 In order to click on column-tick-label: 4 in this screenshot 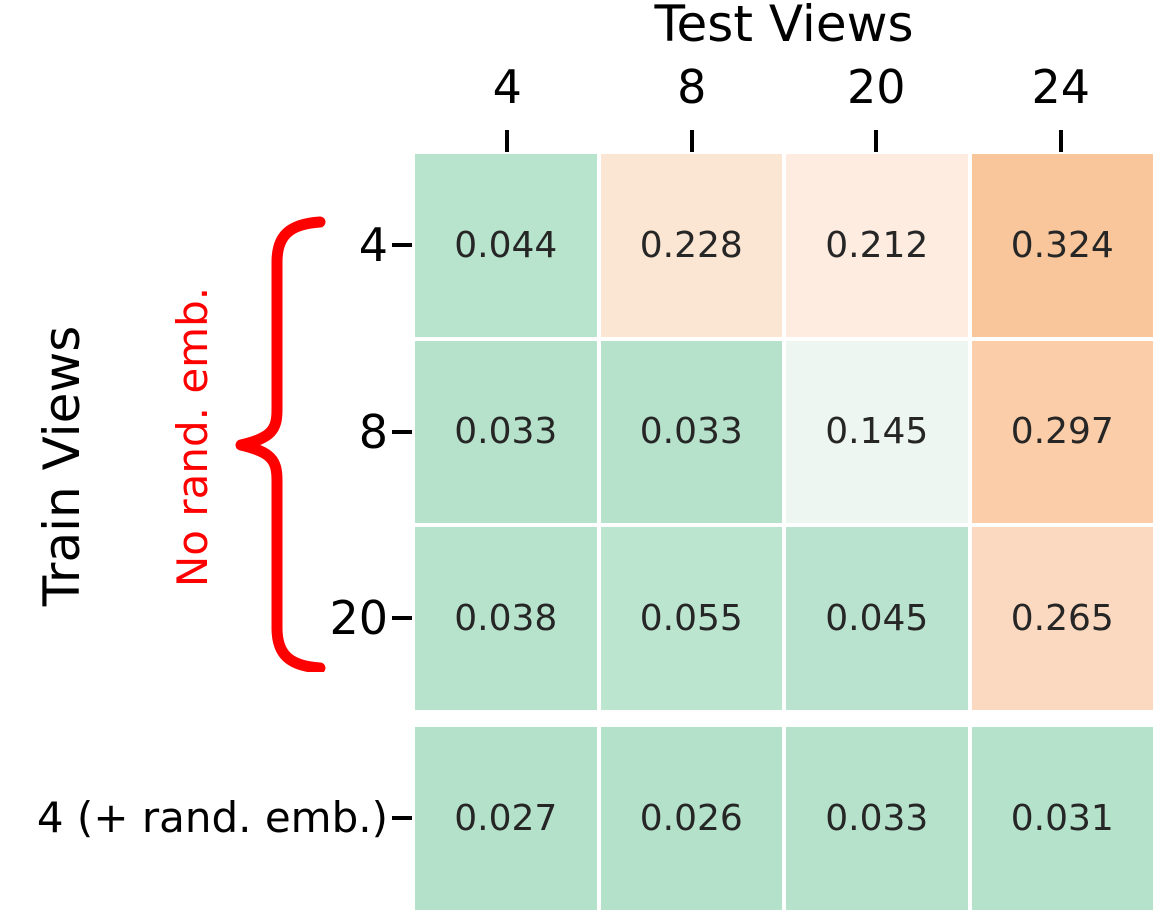, I will do `click(507, 87)`.